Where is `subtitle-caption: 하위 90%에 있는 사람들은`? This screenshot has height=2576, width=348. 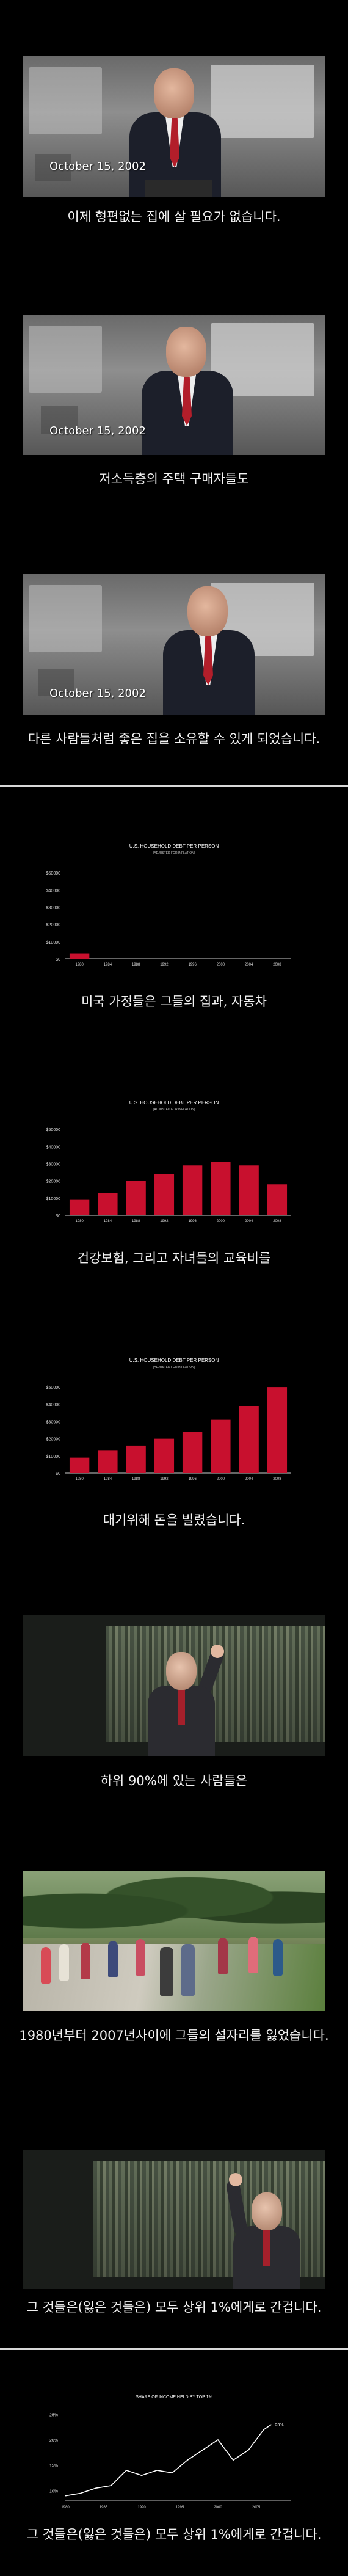
subtitle-caption: 하위 90%에 있는 사람들은 is located at coordinates (174, 1781).